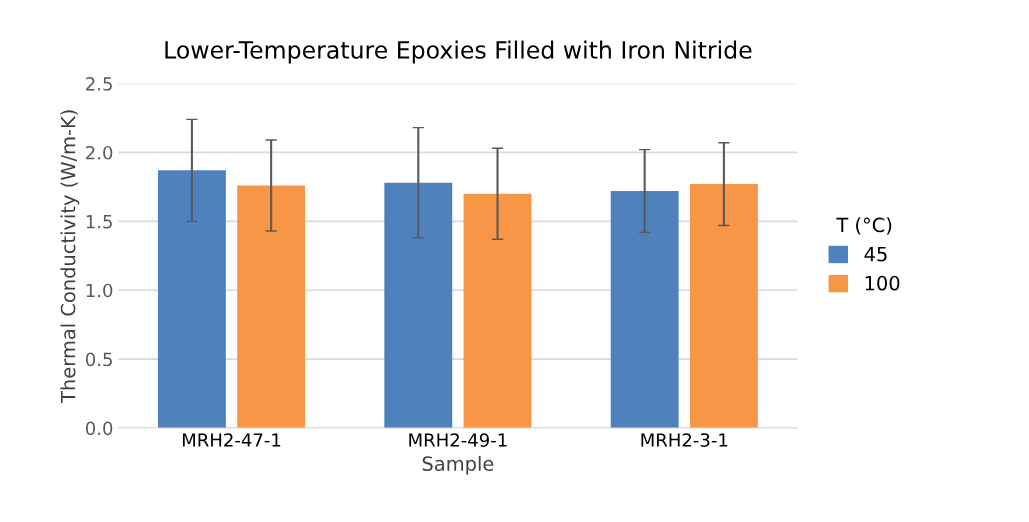 The height and width of the screenshot is (522, 1029). I want to click on y-tick-label: 0.5, so click(98, 359).